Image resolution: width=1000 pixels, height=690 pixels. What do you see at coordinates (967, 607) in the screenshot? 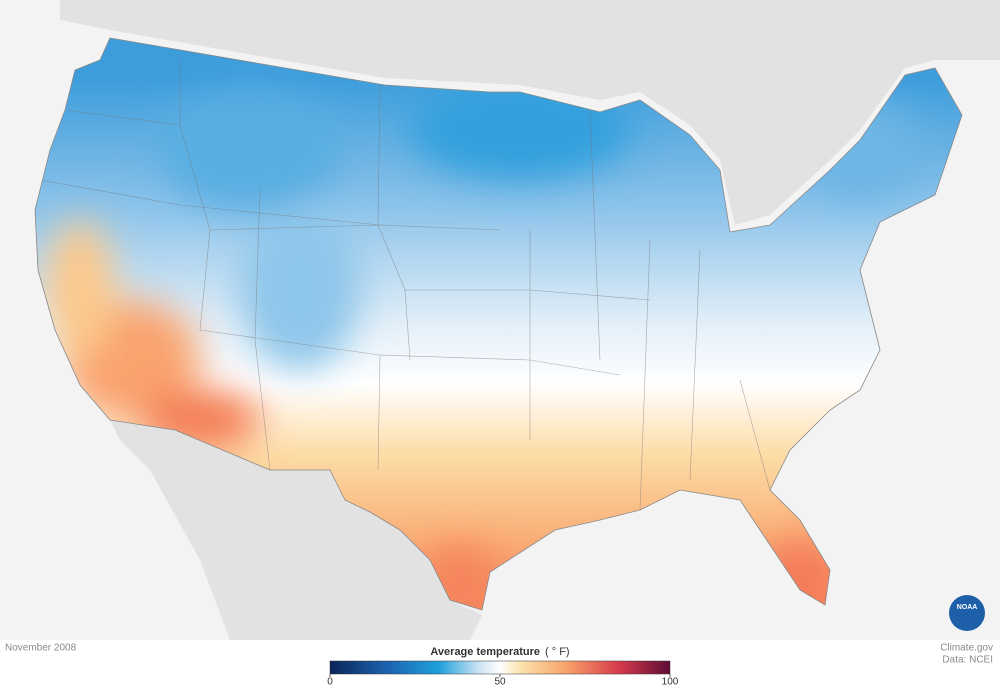
I see `logo-text: NOAA` at bounding box center [967, 607].